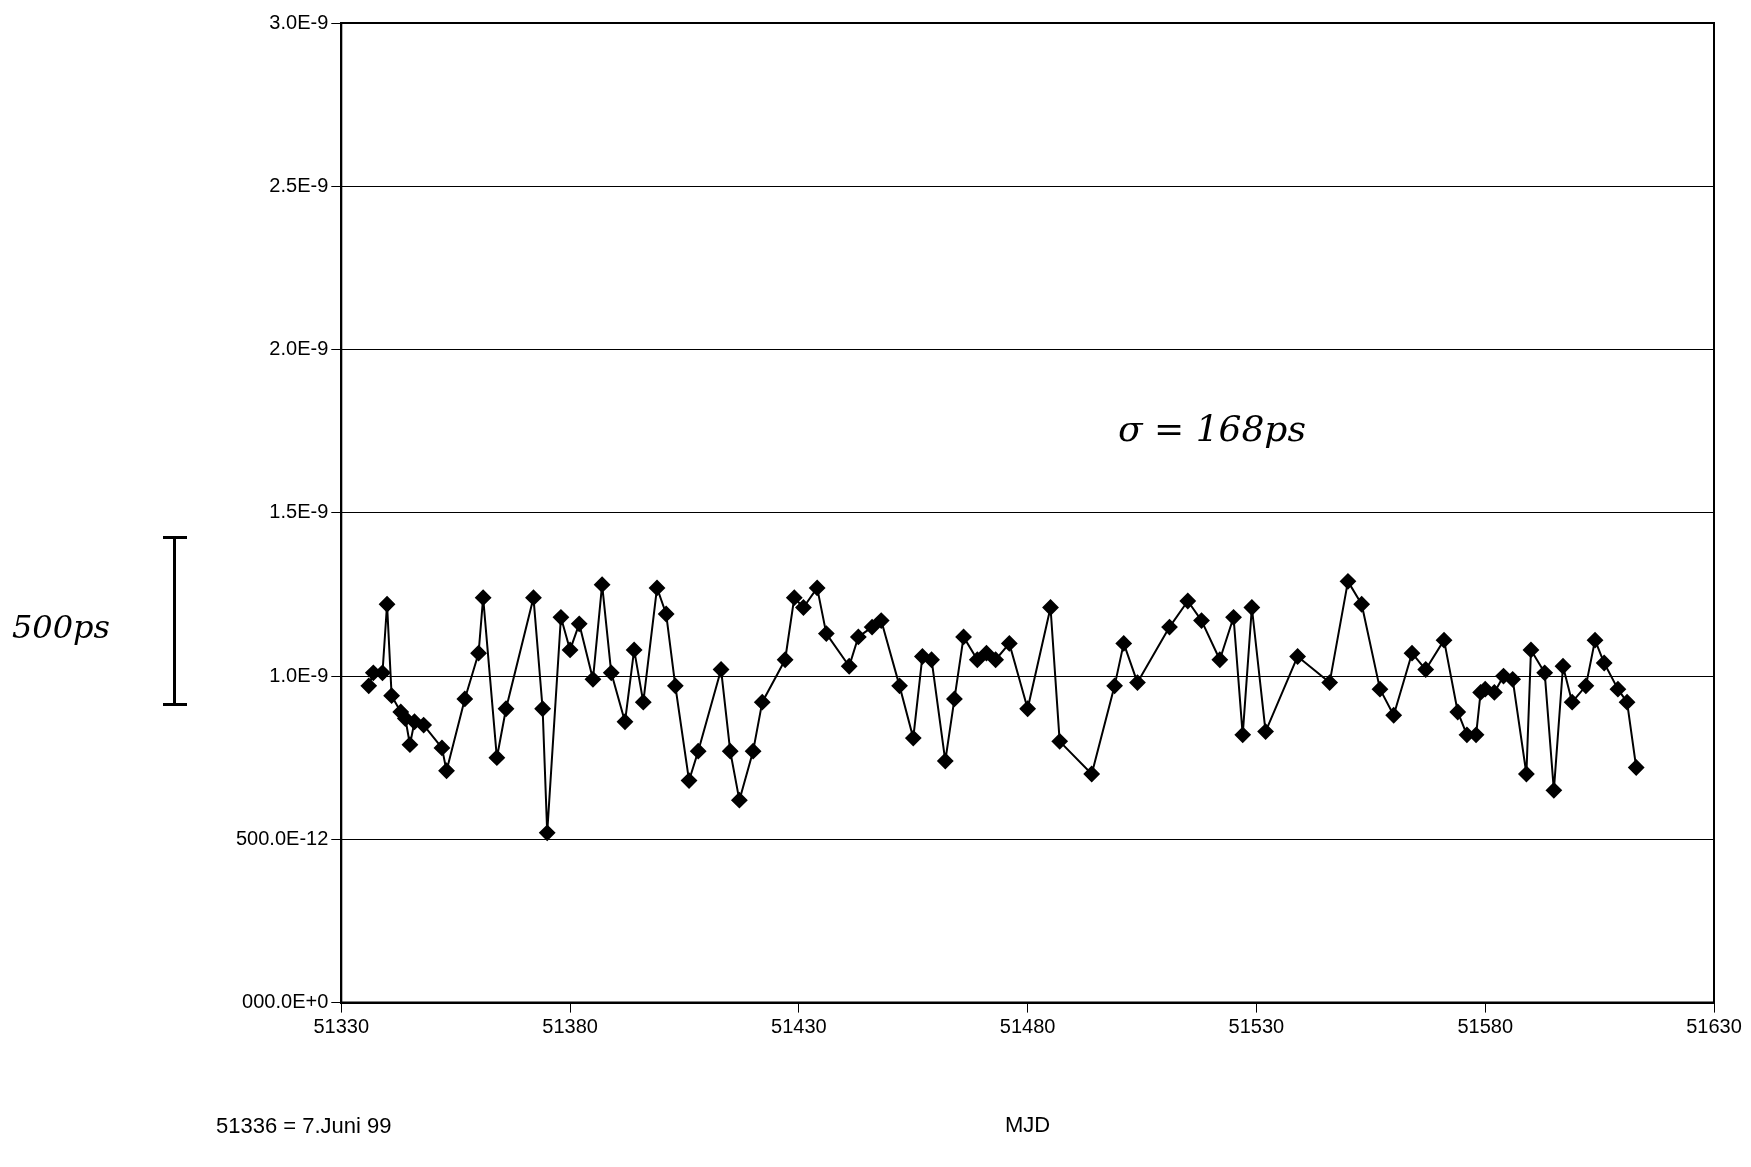  What do you see at coordinates (341, 1026) in the screenshot?
I see `x-tick-label: 51330` at bounding box center [341, 1026].